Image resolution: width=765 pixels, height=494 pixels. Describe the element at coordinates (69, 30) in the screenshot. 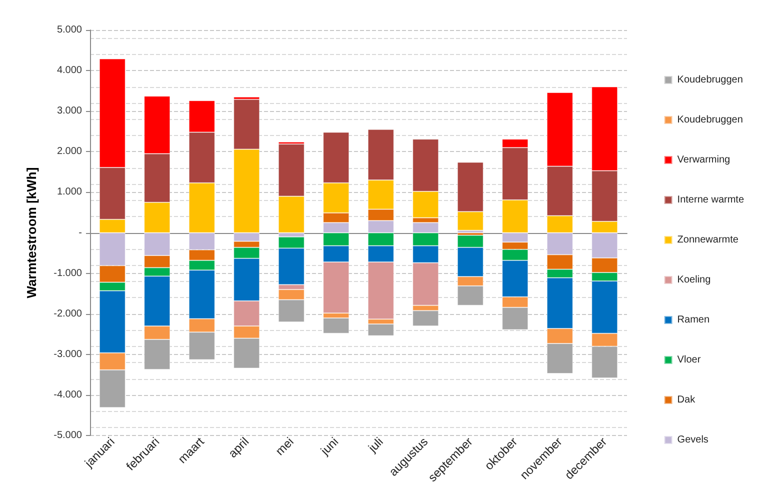

I see `y-tick-label: 5.000` at that location.